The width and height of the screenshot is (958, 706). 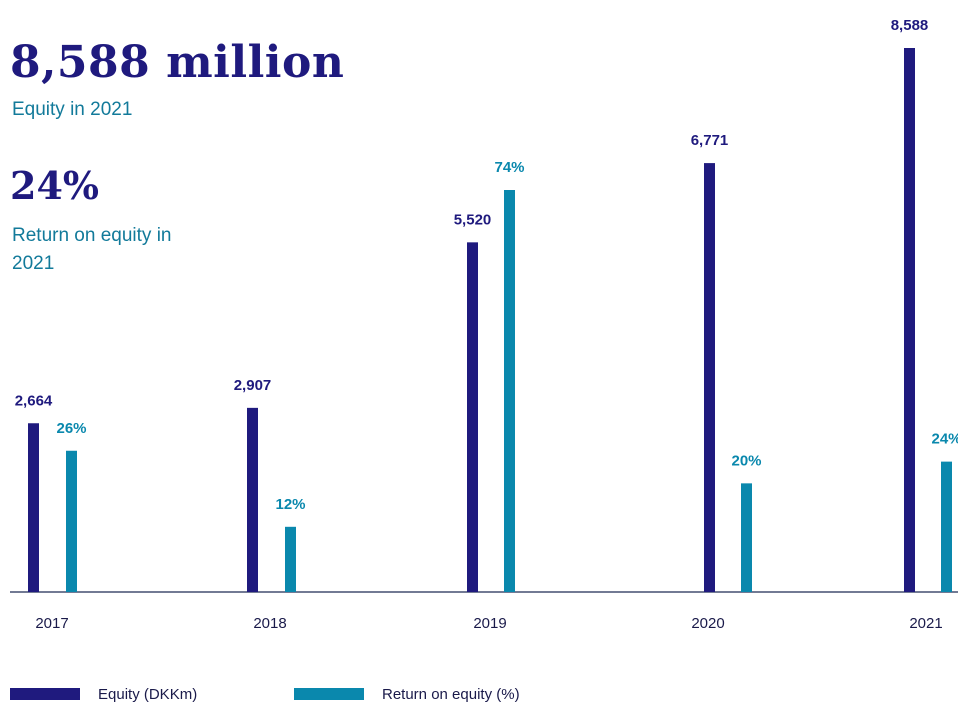 I want to click on legend-label-equity: Equity (DKKm), so click(x=148, y=694).